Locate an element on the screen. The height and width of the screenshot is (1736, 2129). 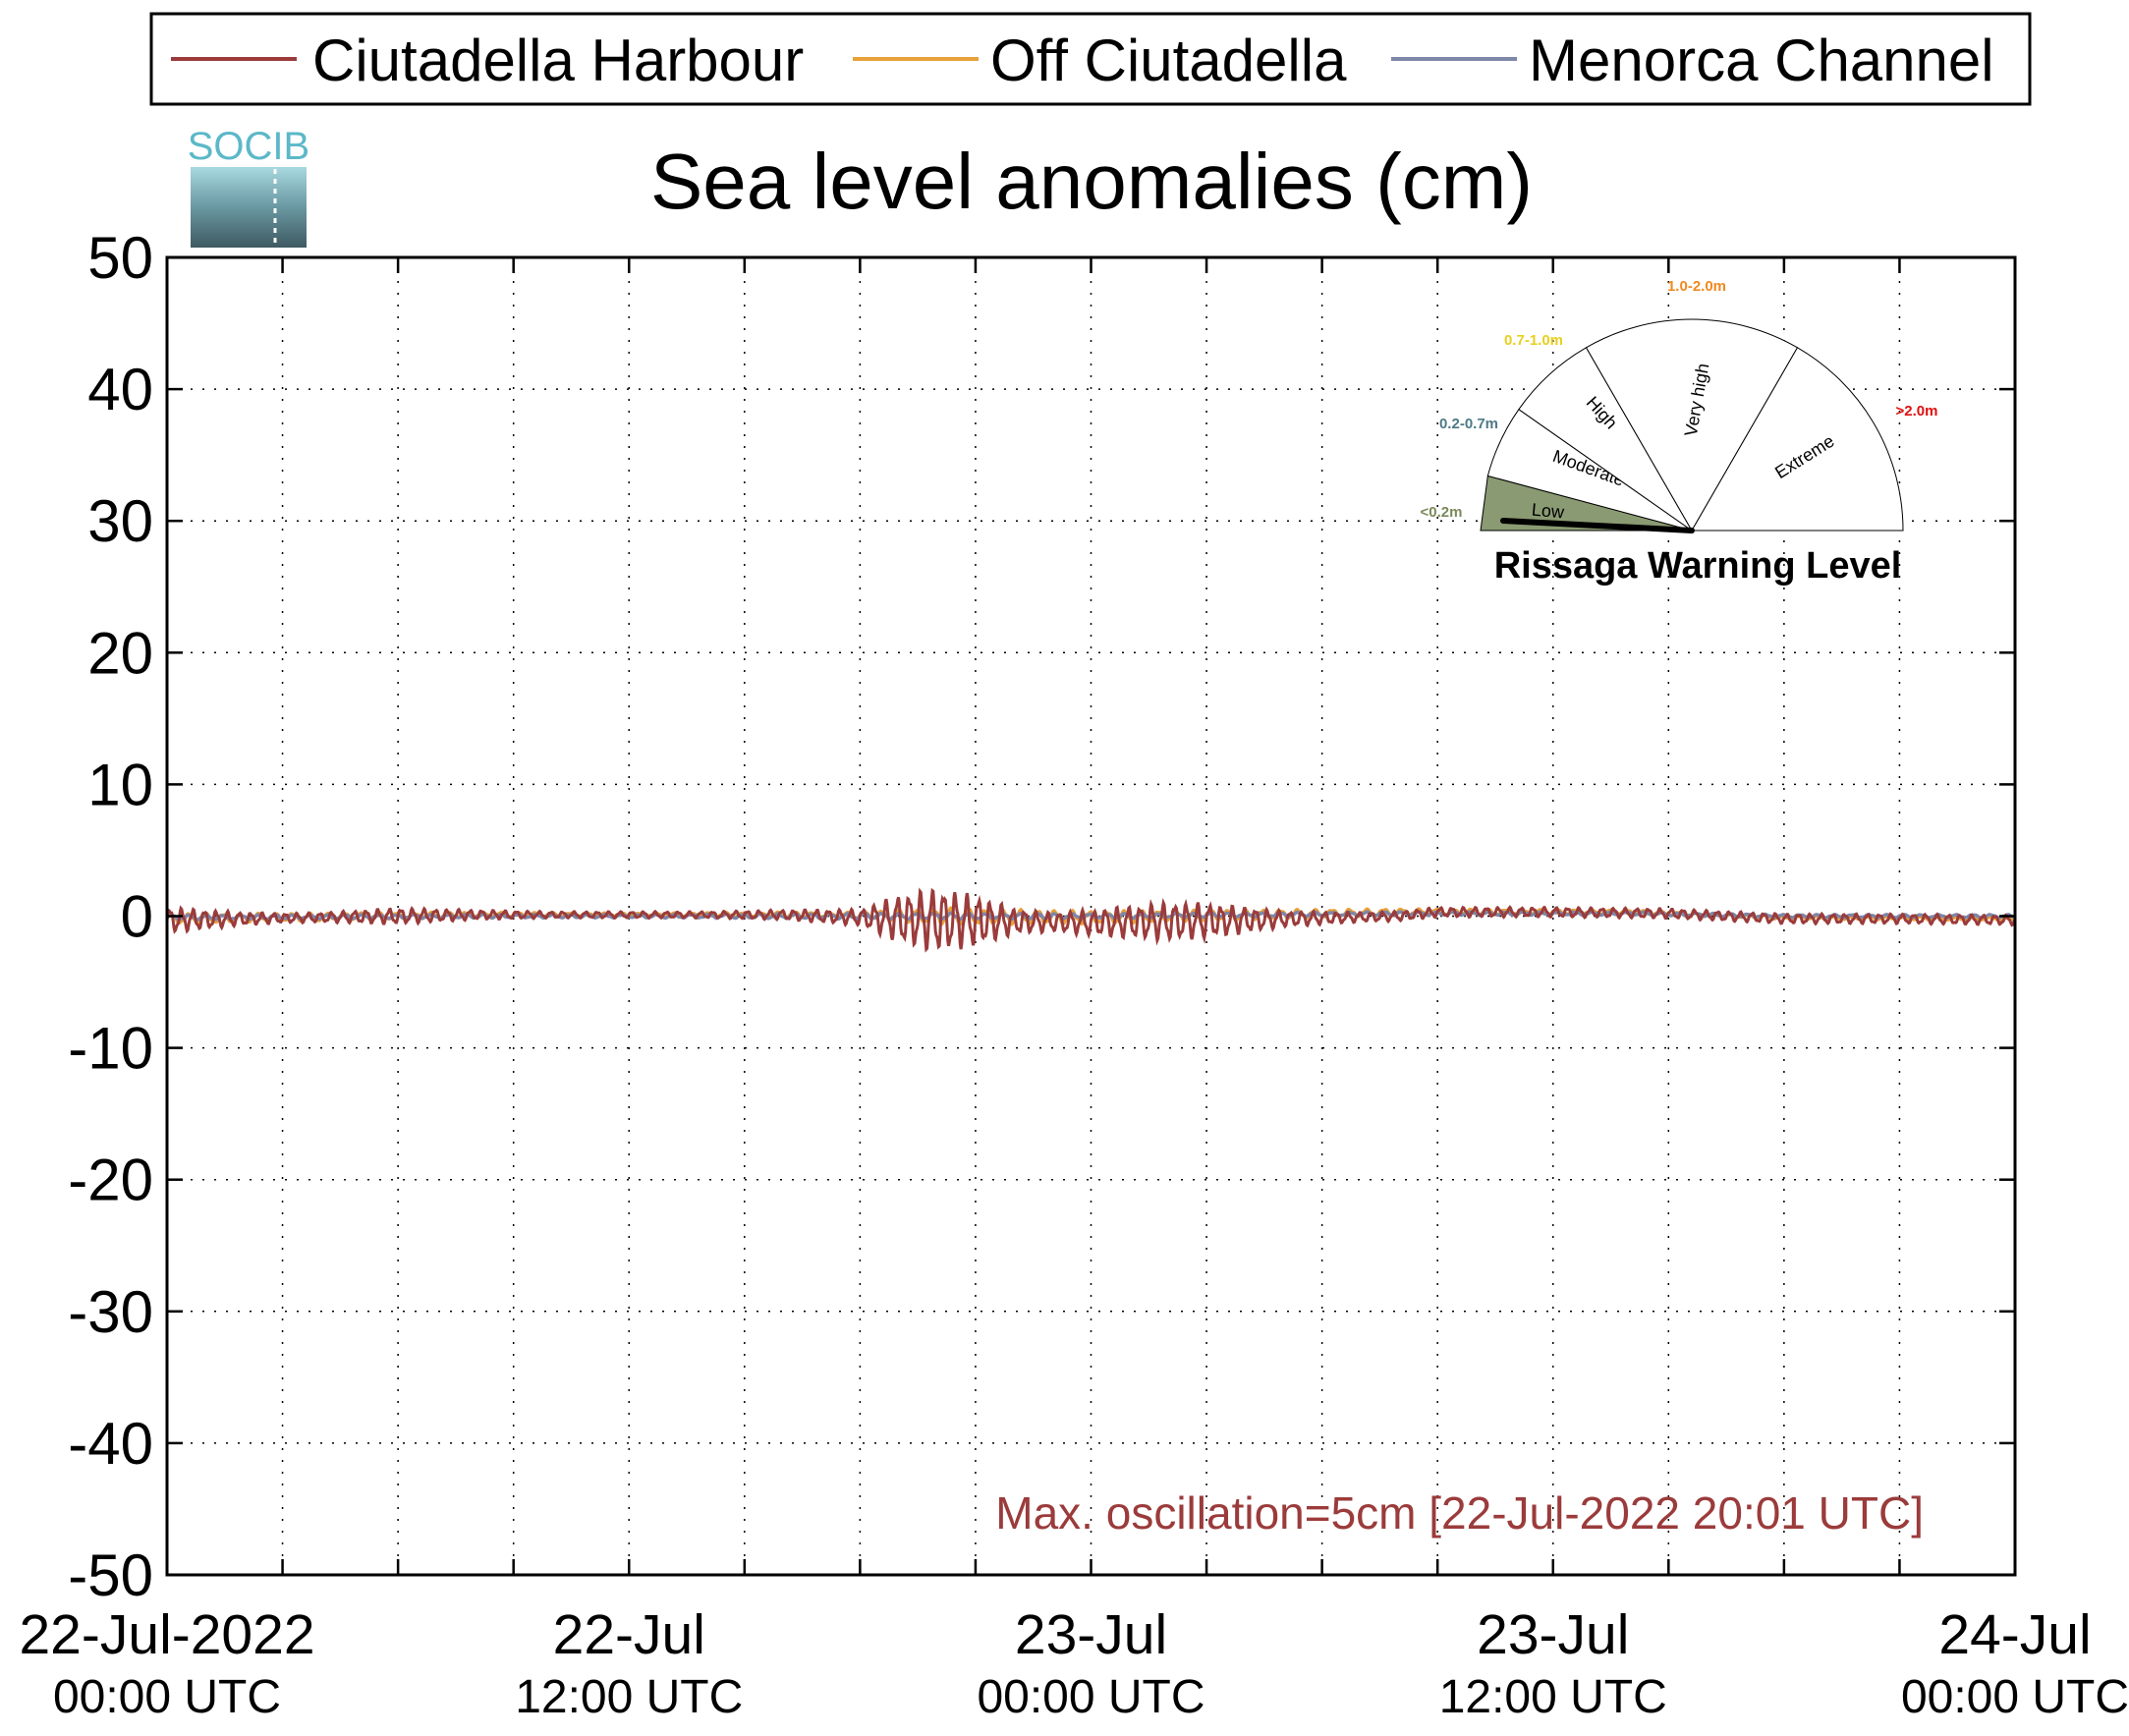
gauge-range-label: 1.0-2.0m is located at coordinates (1696, 286).